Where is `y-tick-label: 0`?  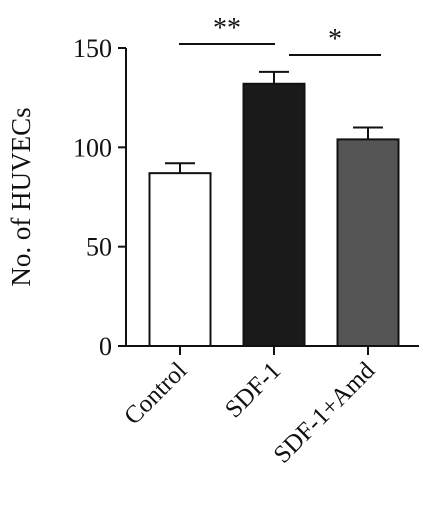
y-tick-label: 0 is located at coordinates (105, 346).